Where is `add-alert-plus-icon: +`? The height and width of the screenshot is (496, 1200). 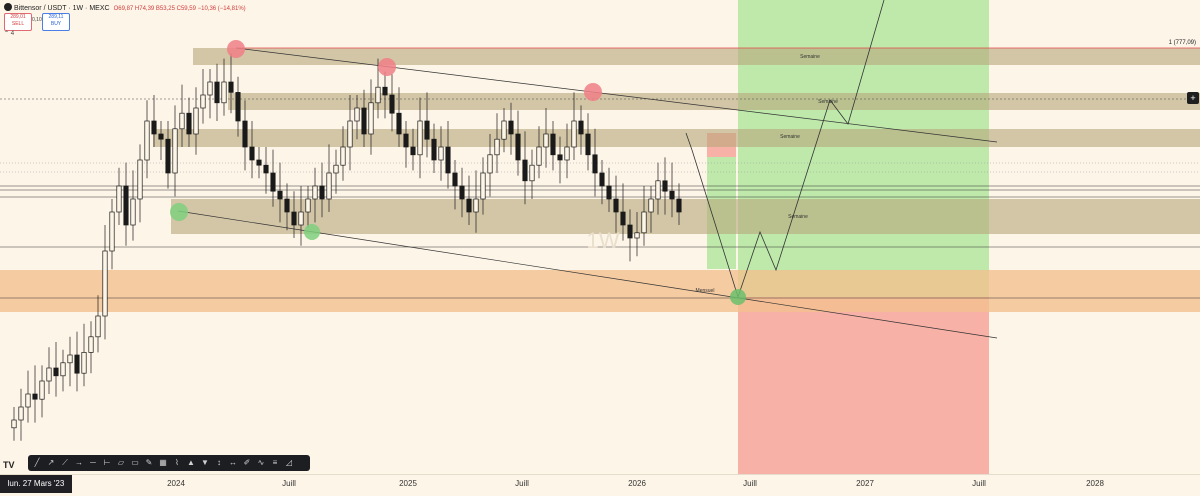 add-alert-plus-icon: + is located at coordinates (1193, 98).